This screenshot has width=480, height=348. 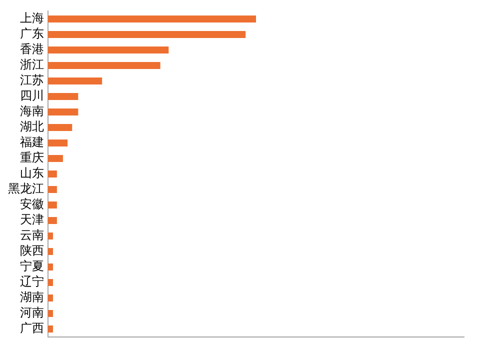 What do you see at coordinates (32, 111) in the screenshot?
I see `y-tick-label: 海南` at bounding box center [32, 111].